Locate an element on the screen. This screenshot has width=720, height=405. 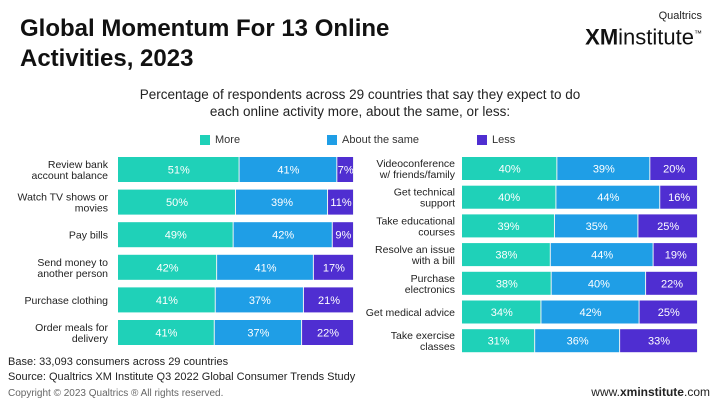
logo-wordmark: XMinstitute™ is located at coordinates (643, 35).